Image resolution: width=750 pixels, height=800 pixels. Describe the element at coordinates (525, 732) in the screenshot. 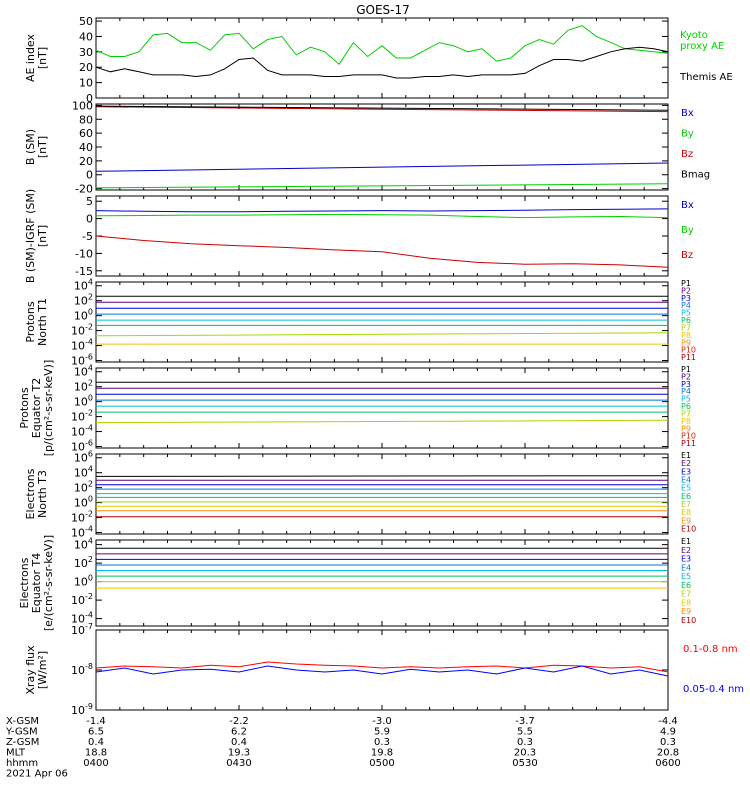

I see `footer-value: 5.5` at that location.